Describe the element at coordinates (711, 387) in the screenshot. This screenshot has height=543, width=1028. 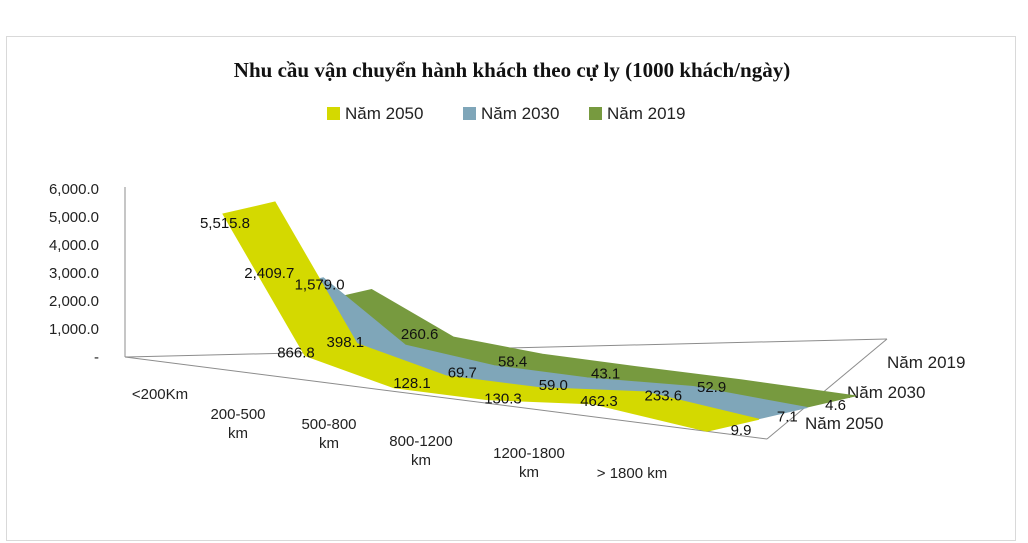
I see `data-label: 52.9` at that location.